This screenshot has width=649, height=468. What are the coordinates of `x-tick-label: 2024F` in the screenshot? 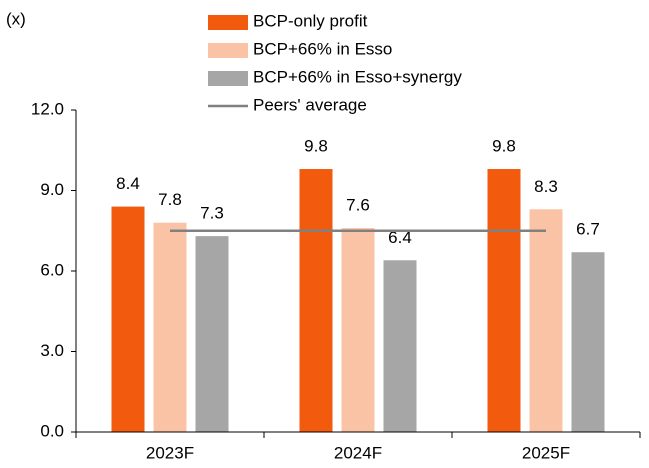 It's located at (358, 452).